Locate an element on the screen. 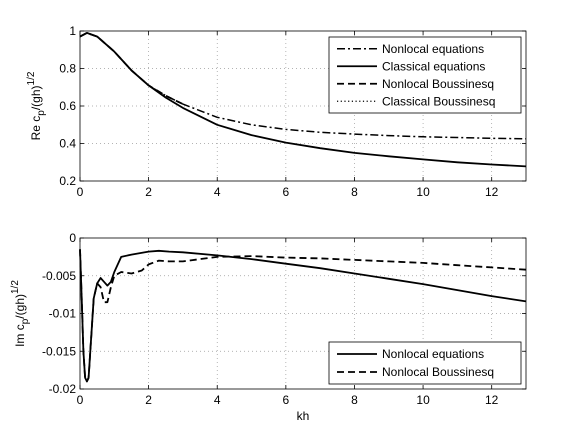 Image resolution: width=581 pixels, height=436 pixels. legend-entry-label: Classical equations is located at coordinates (433, 66).